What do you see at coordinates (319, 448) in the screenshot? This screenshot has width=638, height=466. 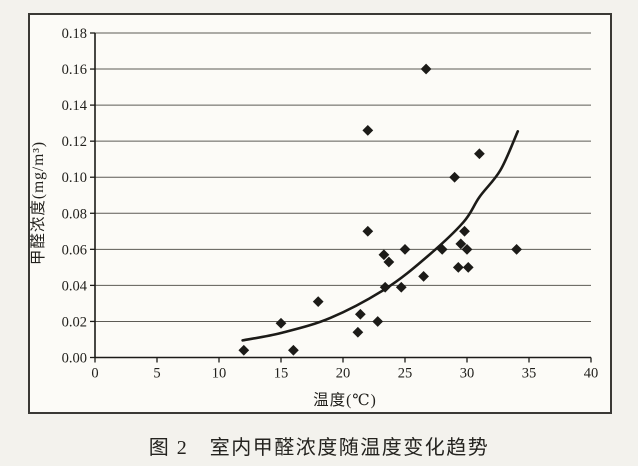 I see `figure-caption: 图 2 室内甲醛浓度随温度变化趋势` at bounding box center [319, 448].